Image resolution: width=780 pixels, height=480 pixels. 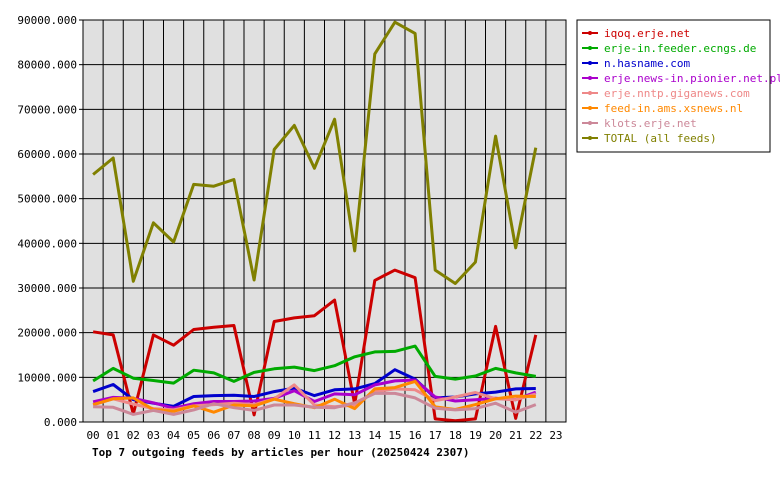 I want to click on x-tick-label: 06, so click(x=213, y=435).